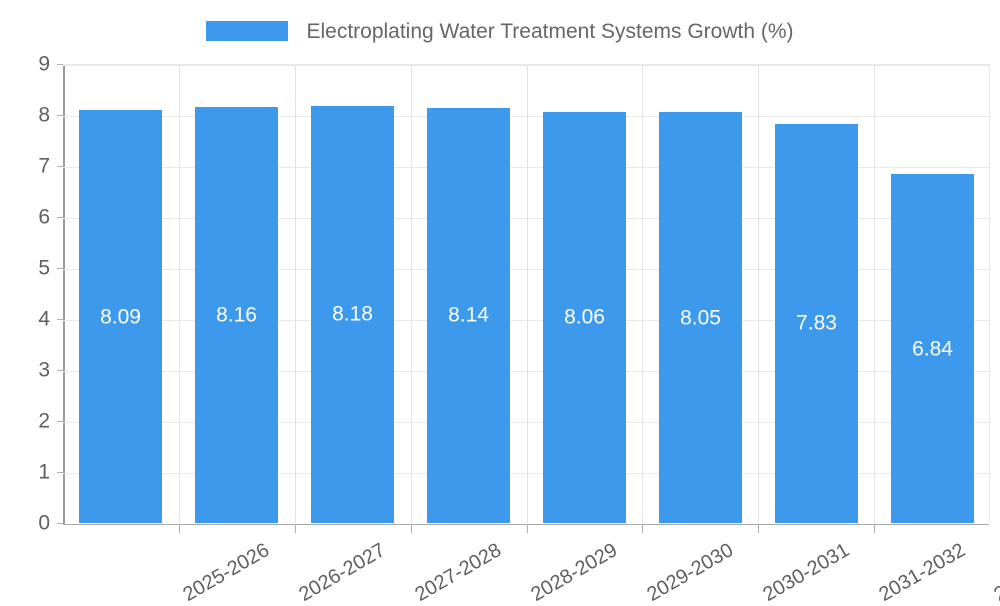 The image size is (1000, 606). I want to click on x-axis-tick-label: 2029-2030, so click(690, 572).